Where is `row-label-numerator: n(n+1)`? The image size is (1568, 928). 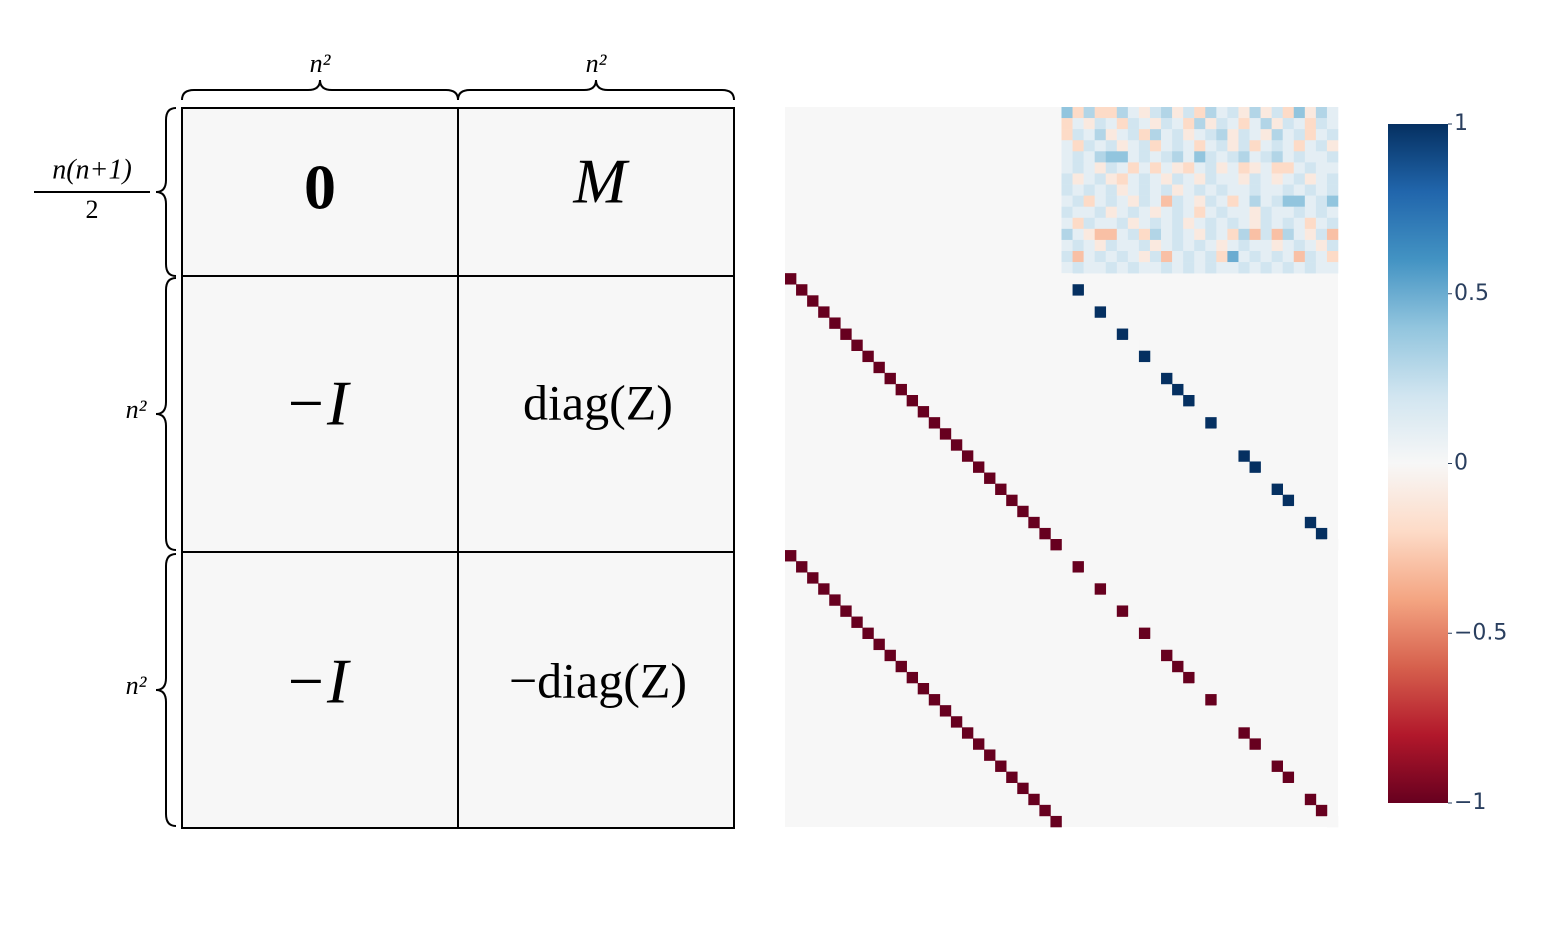 row-label-numerator: n(n+1) is located at coordinates (92, 169).